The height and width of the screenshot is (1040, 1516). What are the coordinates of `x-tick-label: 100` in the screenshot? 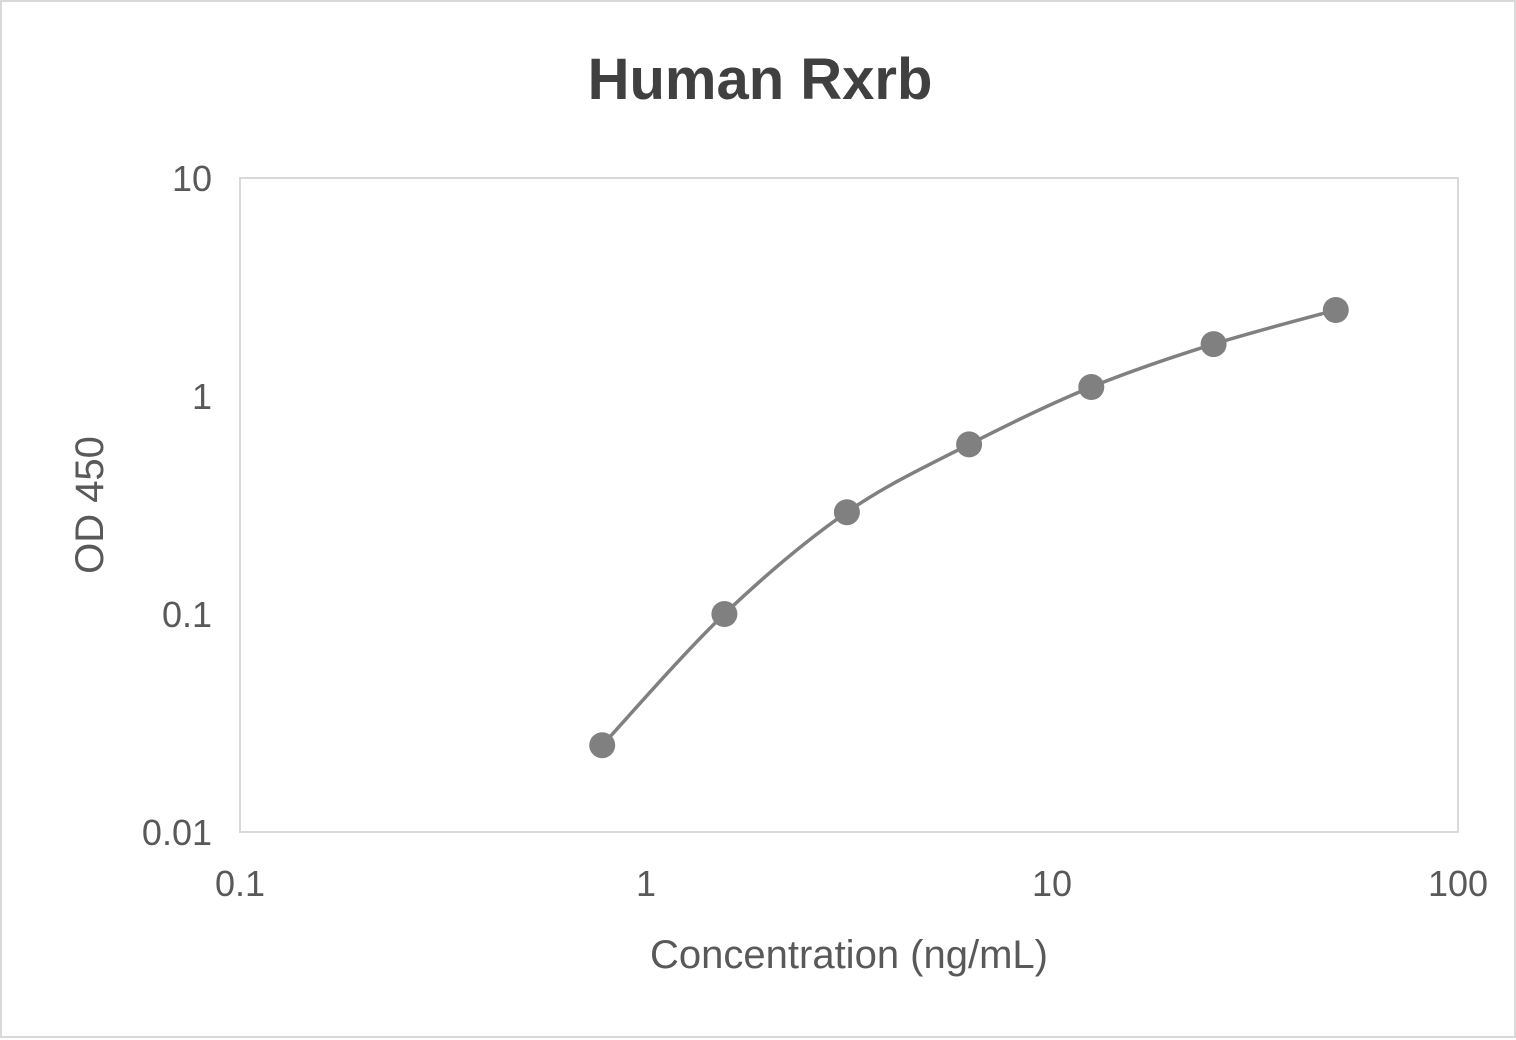 It's located at (1458, 883).